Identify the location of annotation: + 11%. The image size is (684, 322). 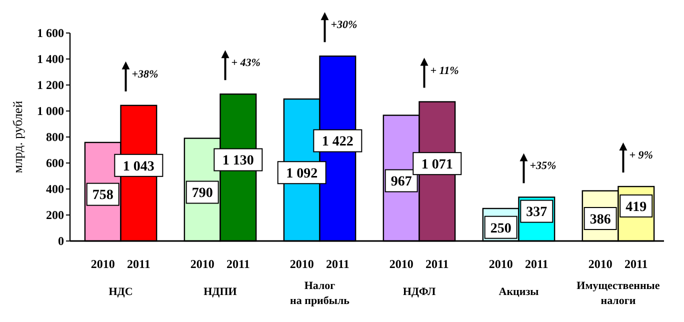
(444, 70).